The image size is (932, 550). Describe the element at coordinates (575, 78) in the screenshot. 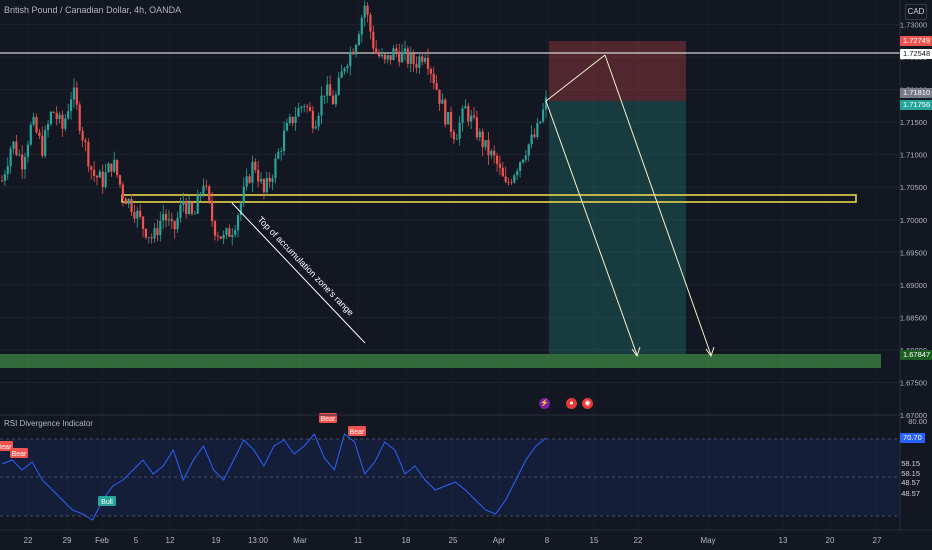

I see `projection-up-line` at that location.